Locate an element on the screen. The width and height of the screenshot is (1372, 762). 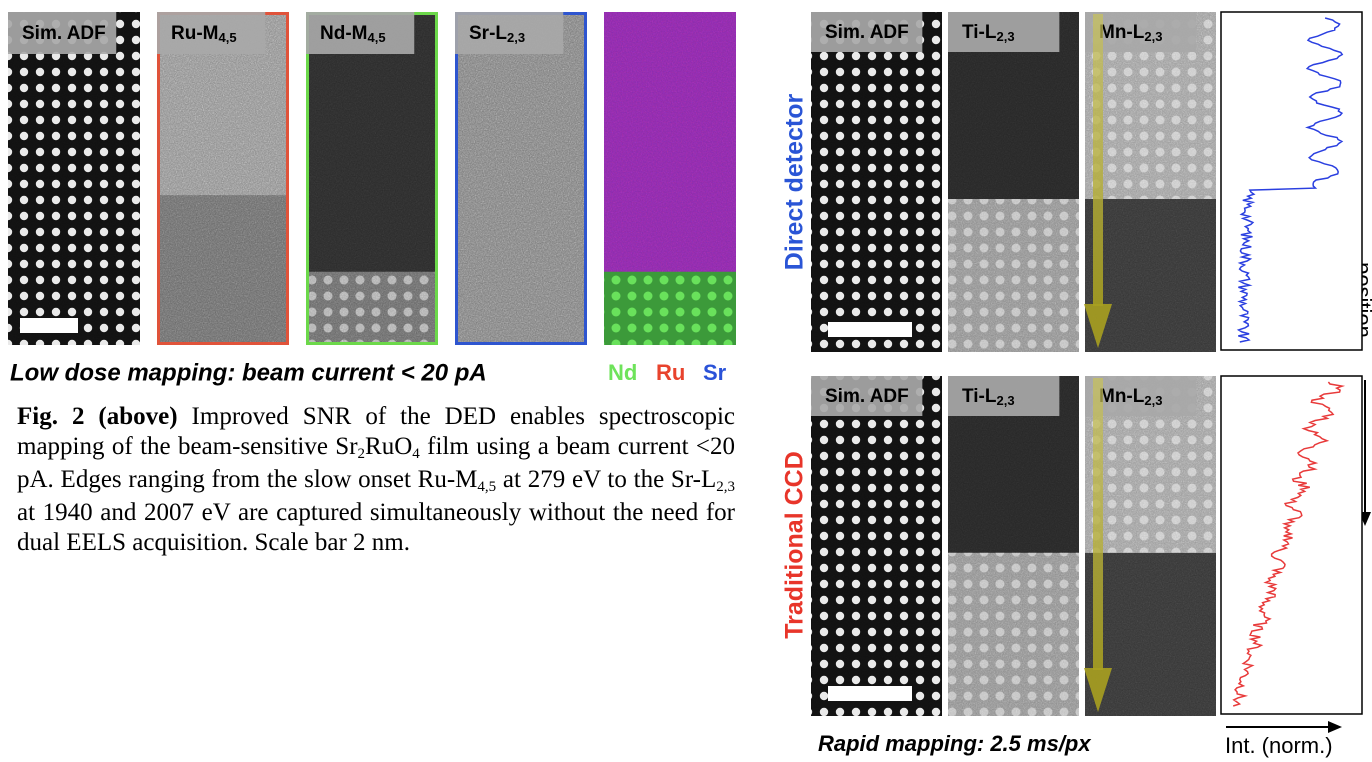
panel-label: Ru-M4,5 is located at coordinates (204, 34).